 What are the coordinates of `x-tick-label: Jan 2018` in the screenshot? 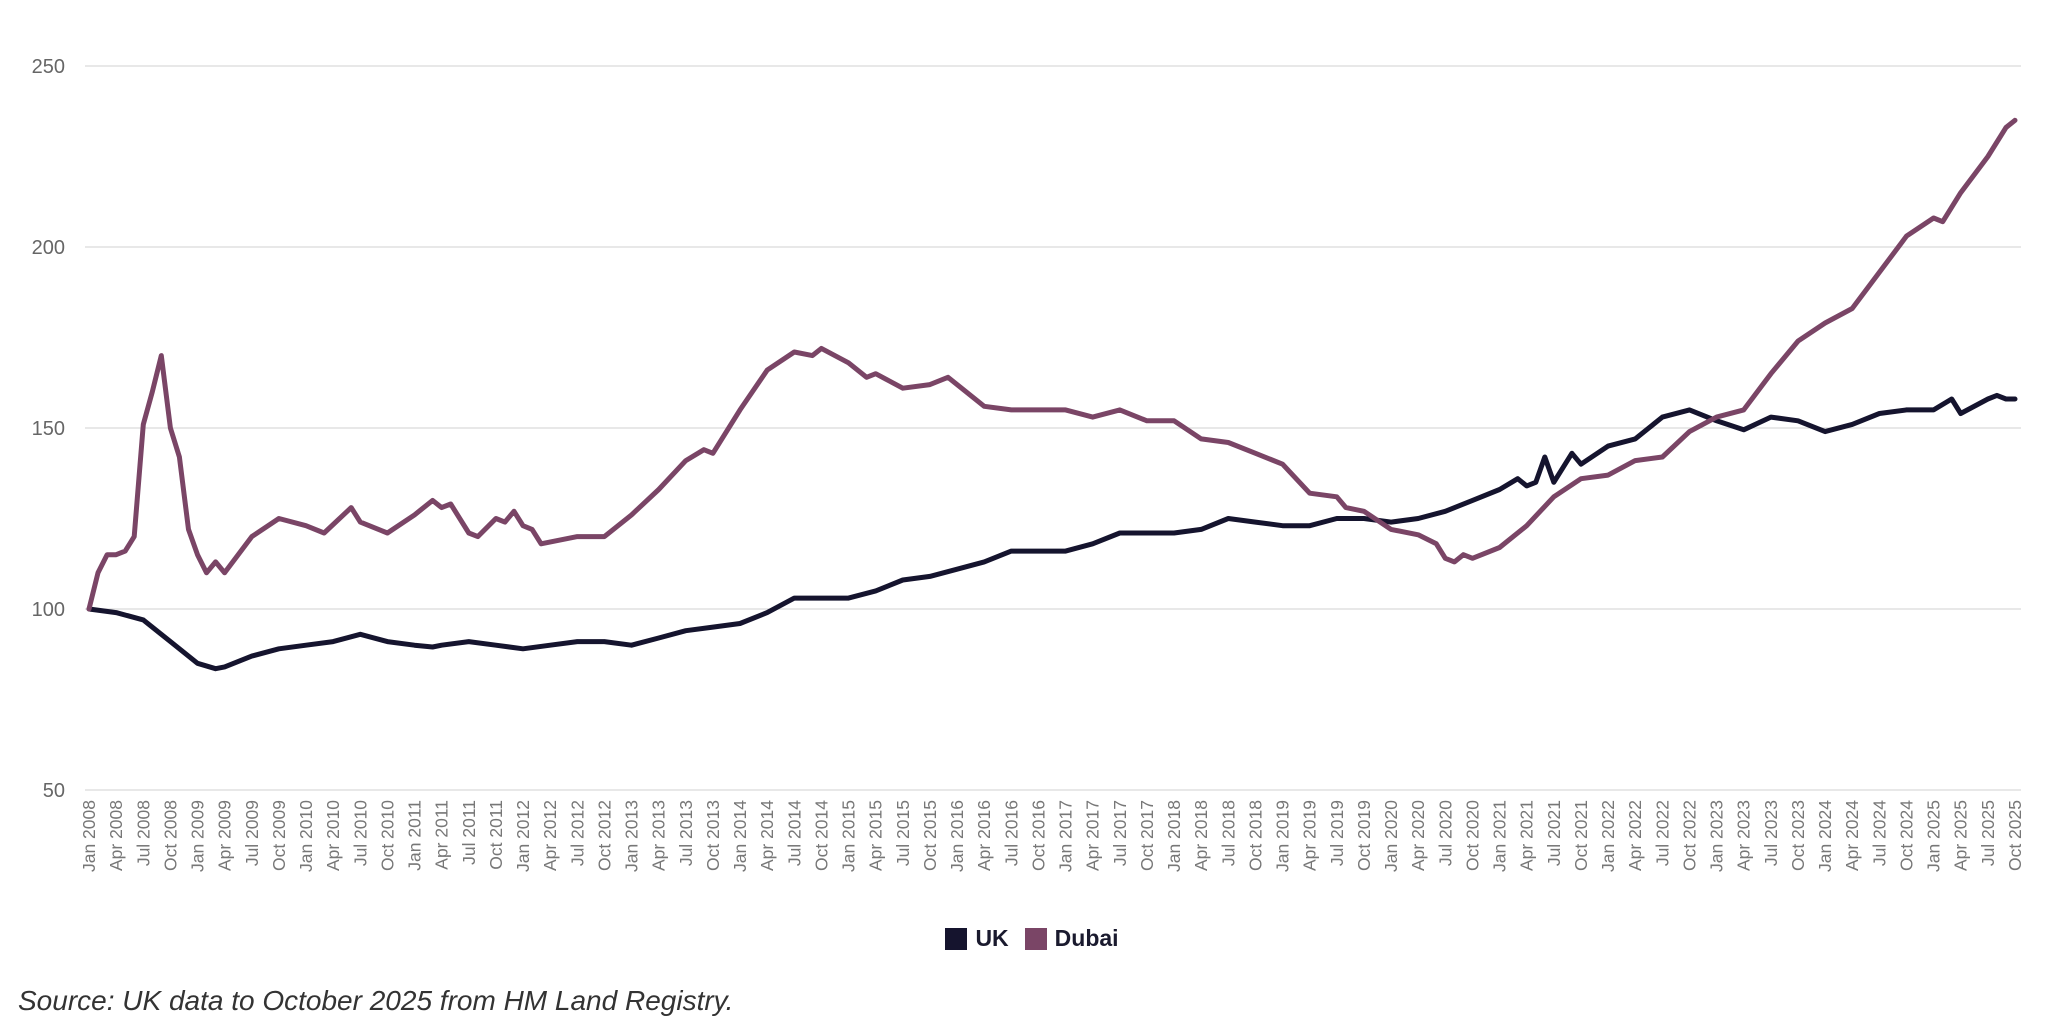 It's located at (1174, 836).